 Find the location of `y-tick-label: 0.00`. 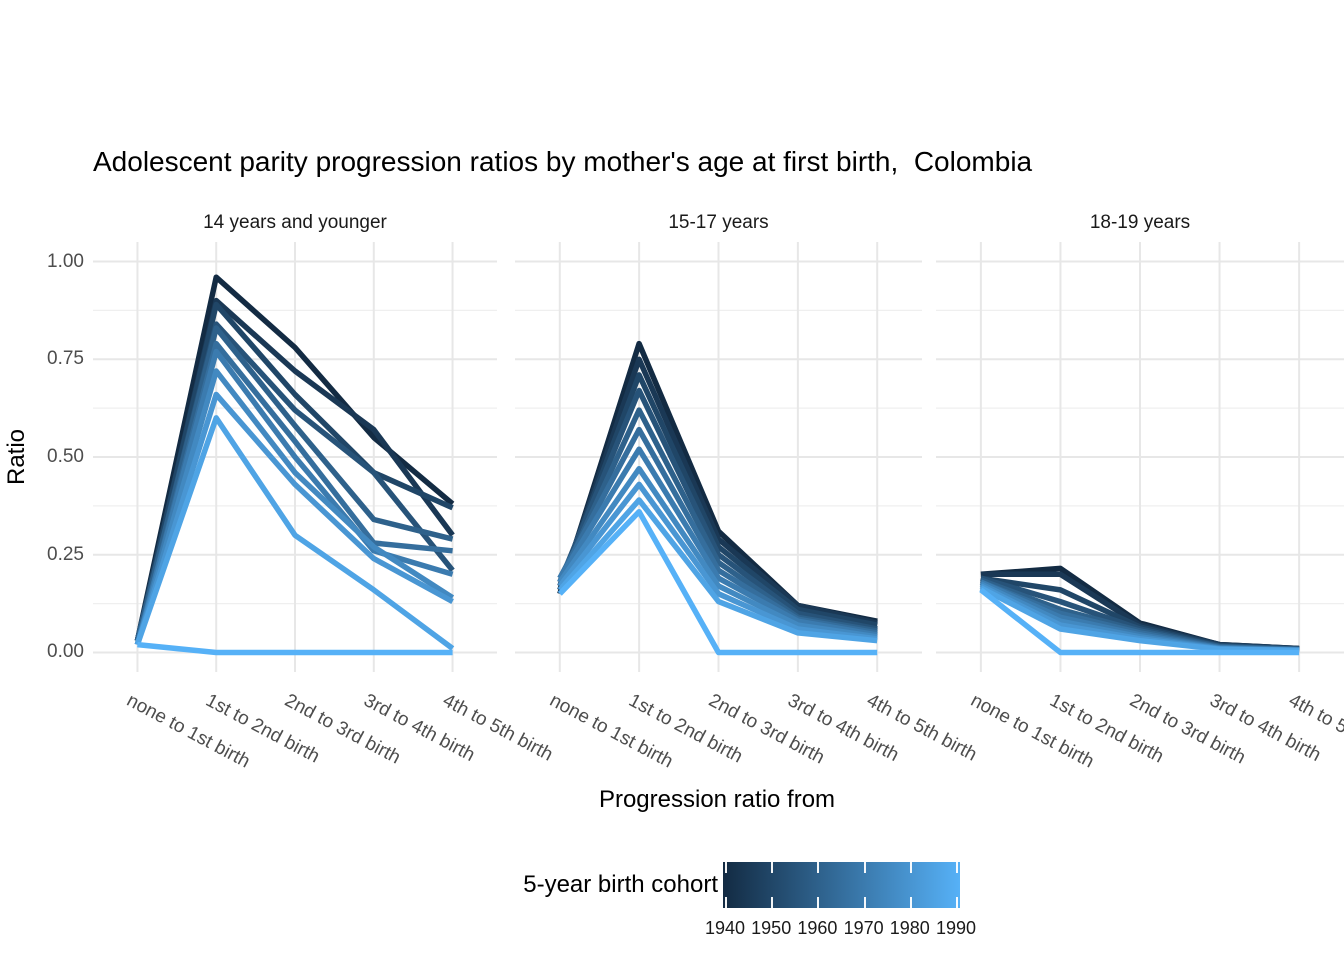

y-tick-label: 0.00 is located at coordinates (65, 652).